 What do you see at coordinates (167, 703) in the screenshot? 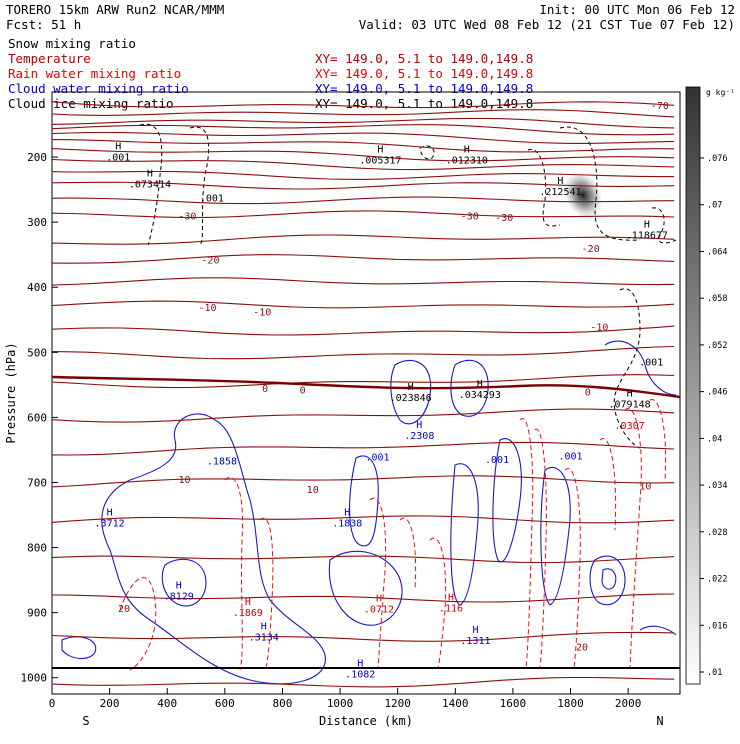
I see `x-tick-label: 400` at bounding box center [167, 703].